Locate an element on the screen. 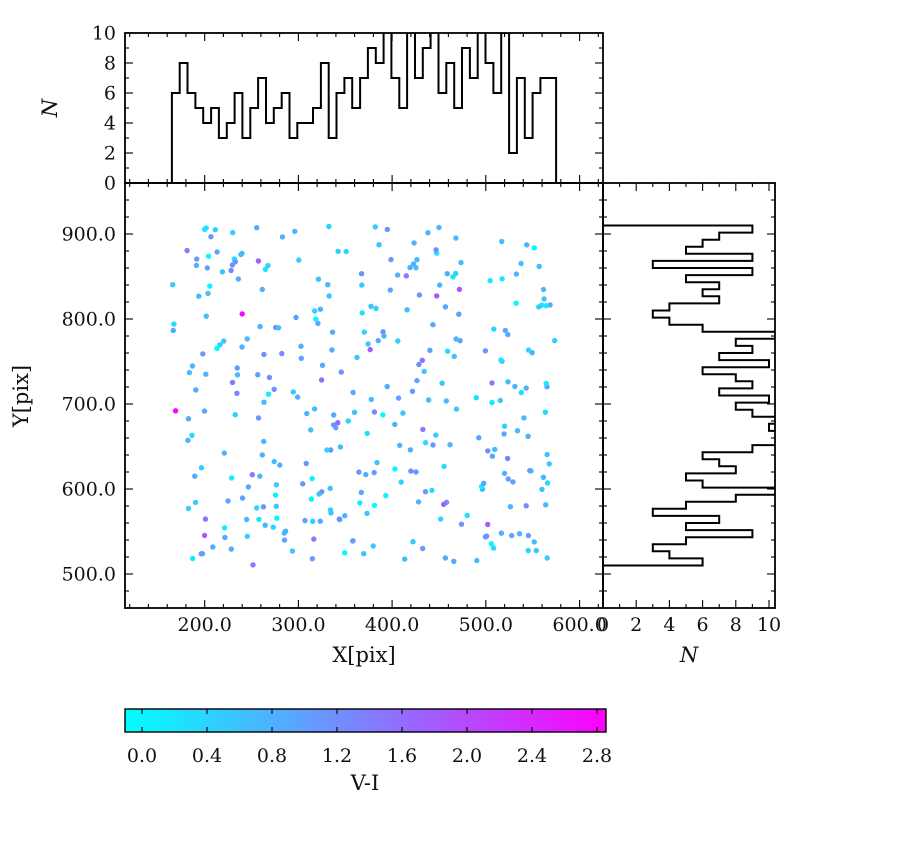  tick-label: 10 is located at coordinates (104, 34).